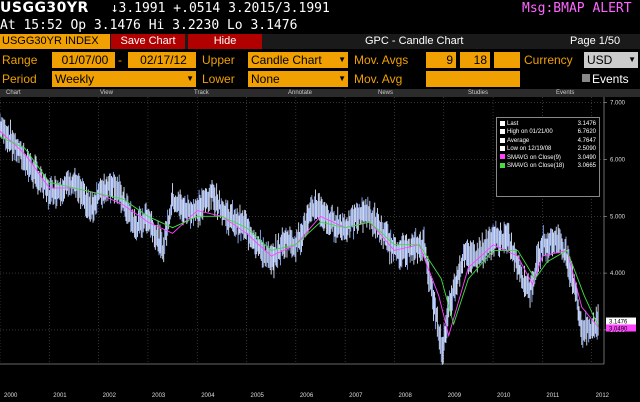  What do you see at coordinates (19, 79) in the screenshot?
I see `period-label: Period` at bounding box center [19, 79].